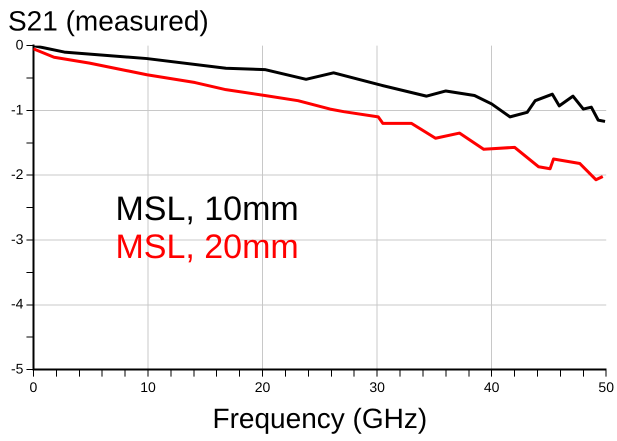  I want to click on y-tick-label: -1, so click(17, 109).